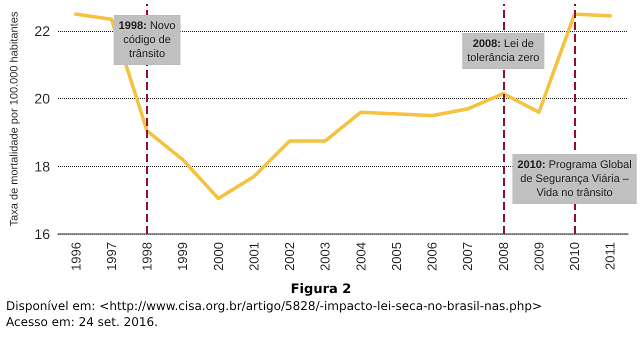 The height and width of the screenshot is (343, 642). I want to click on x-tick-label: 2000, so click(218, 256).